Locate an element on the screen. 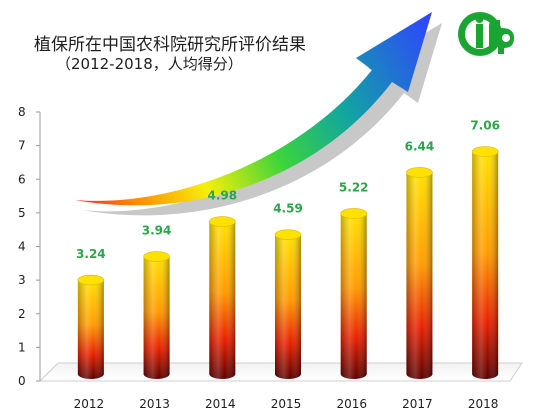 This screenshot has width=534, height=420. x-tick-label: 2016 is located at coordinates (351, 404).